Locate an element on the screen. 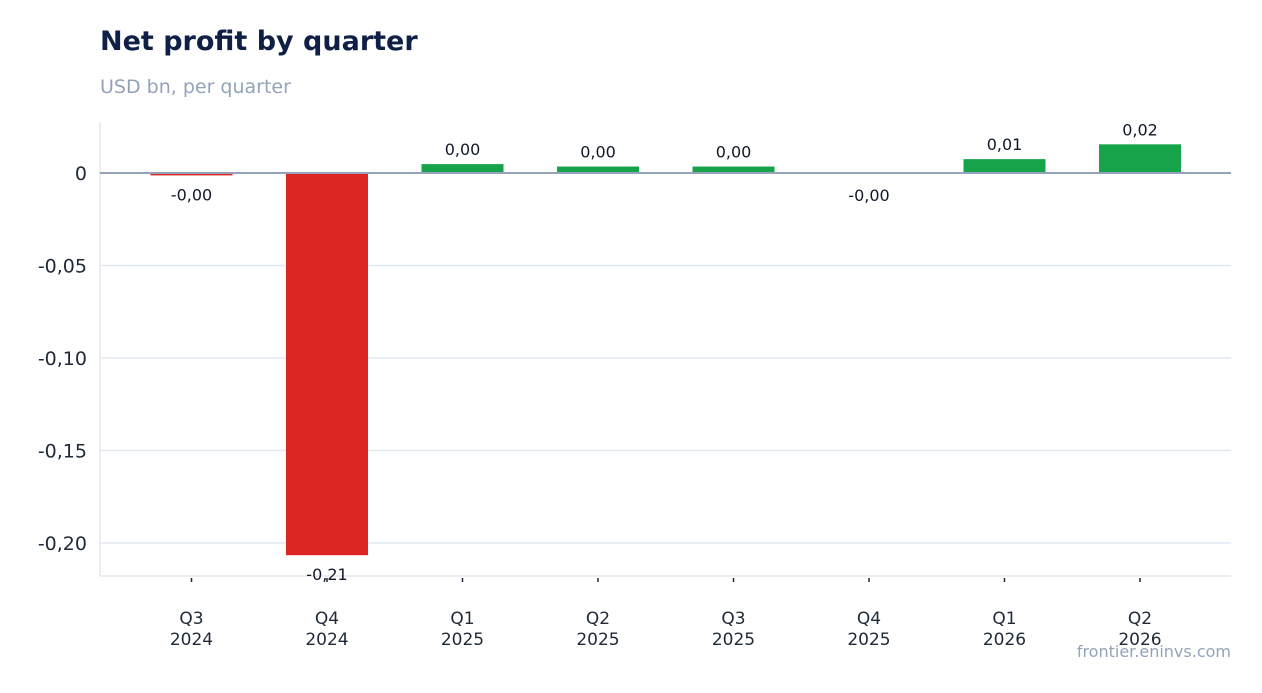  data-label: -0,21 is located at coordinates (326, 574).